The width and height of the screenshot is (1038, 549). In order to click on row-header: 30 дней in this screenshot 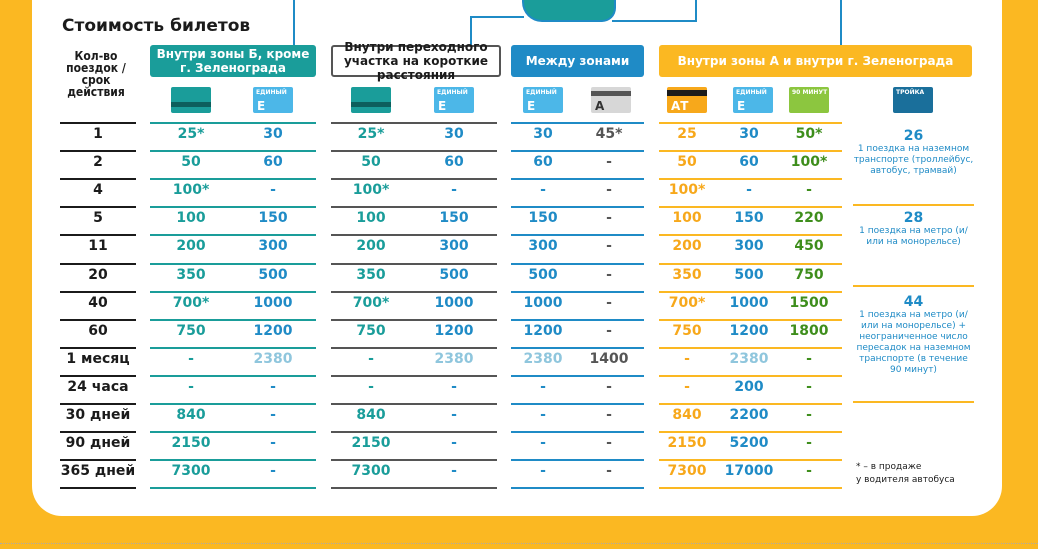, I will do `click(98, 415)`.